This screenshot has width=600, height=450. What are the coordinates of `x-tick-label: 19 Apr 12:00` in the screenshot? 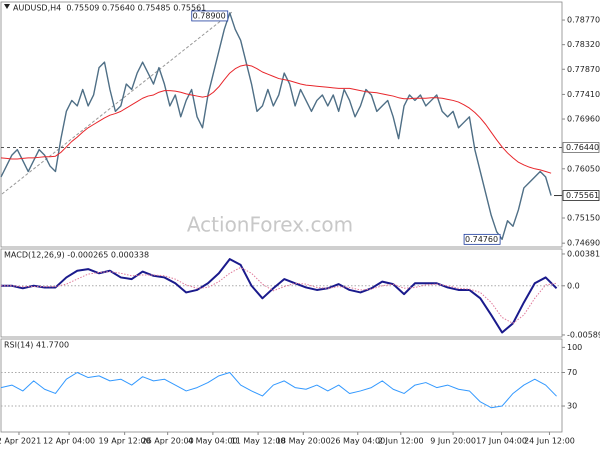 It's located at (125, 441).